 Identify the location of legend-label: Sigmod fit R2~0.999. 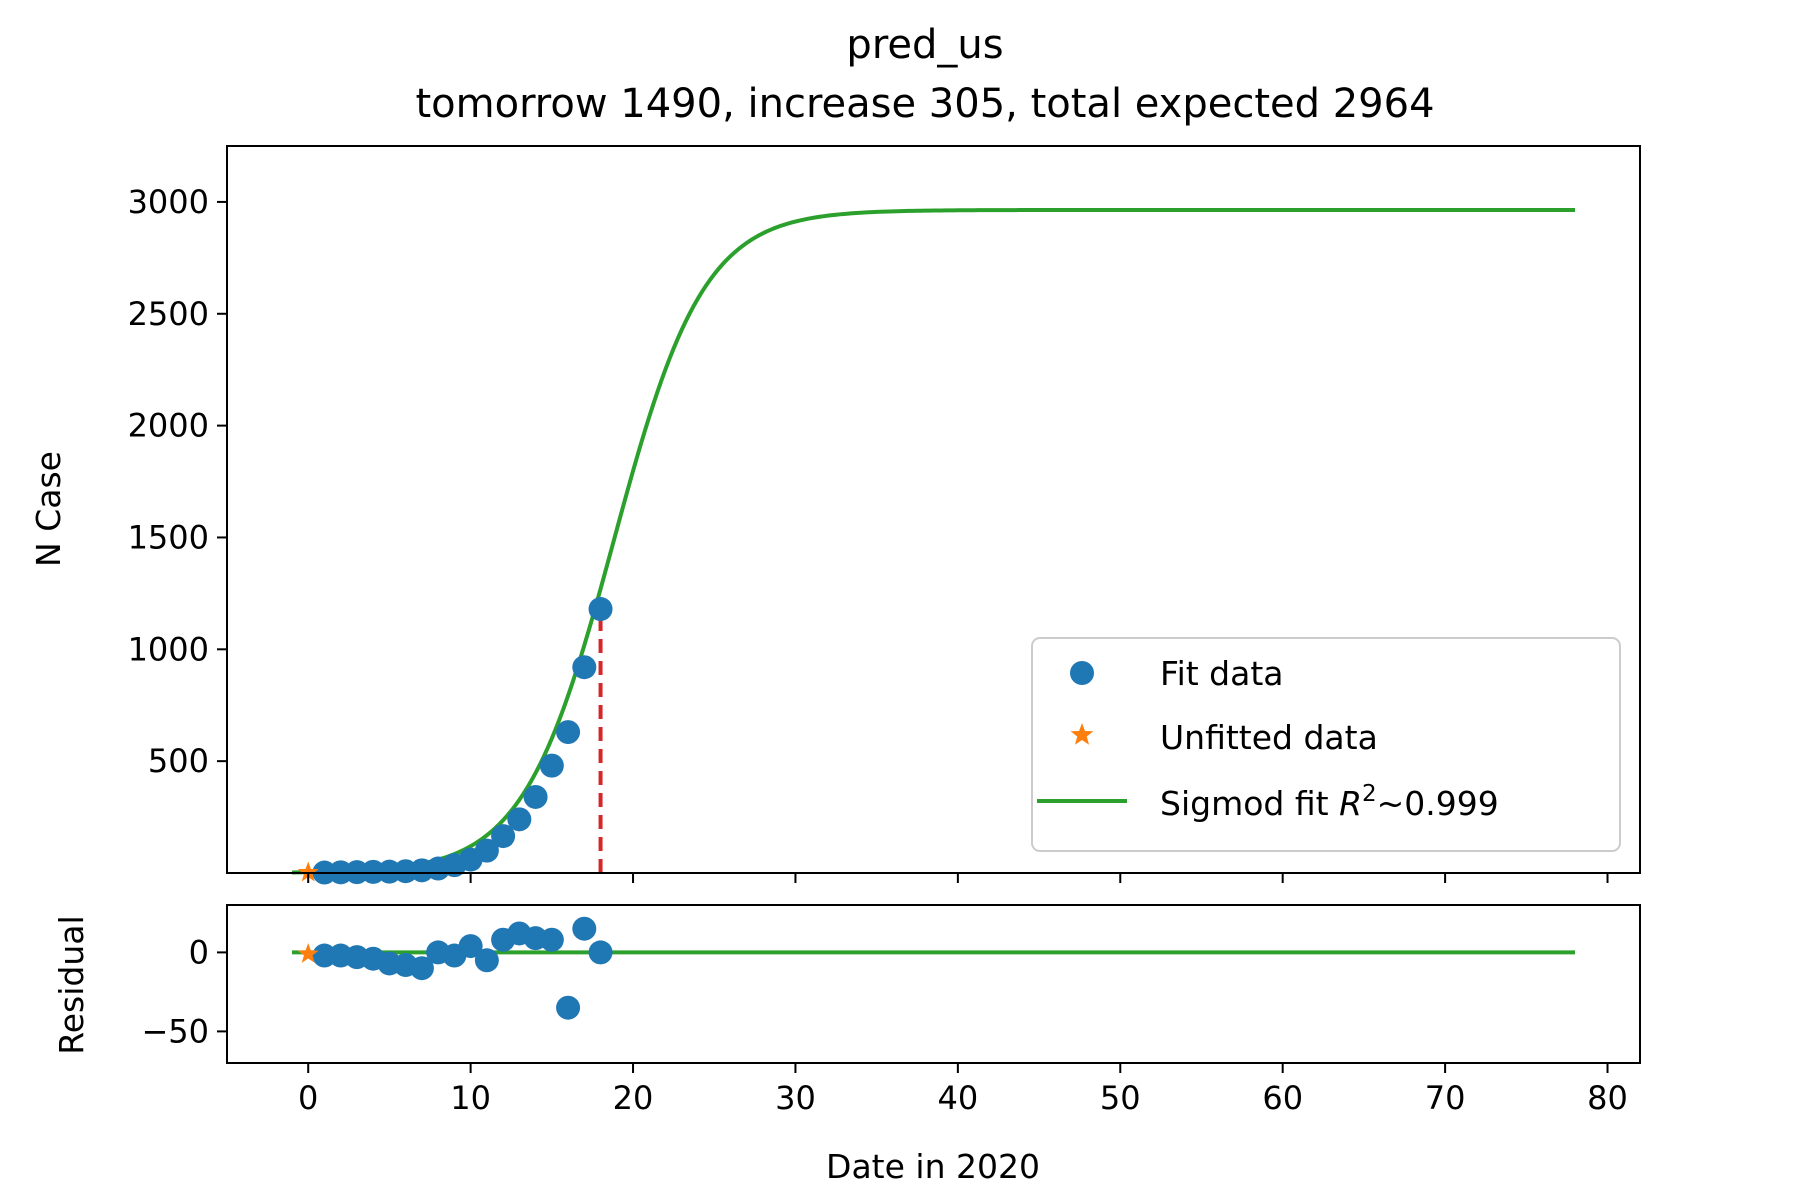
(1329, 802).